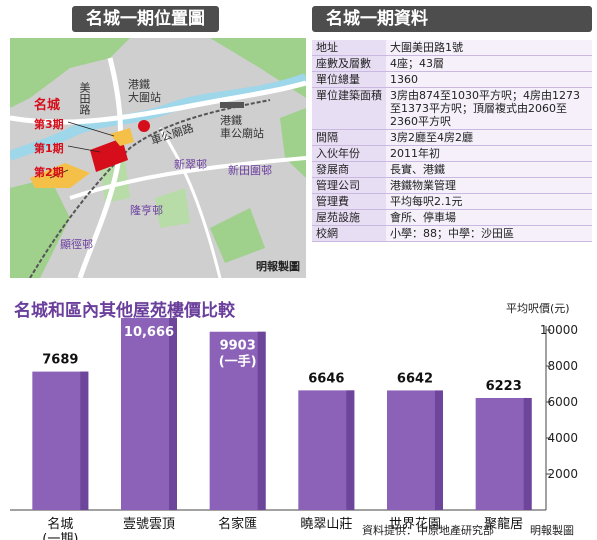 Image resolution: width=597 pixels, height=540 pixels. Describe the element at coordinates (489, 201) in the screenshot. I see `facts-value: 平均每呎2.1元` at that location.